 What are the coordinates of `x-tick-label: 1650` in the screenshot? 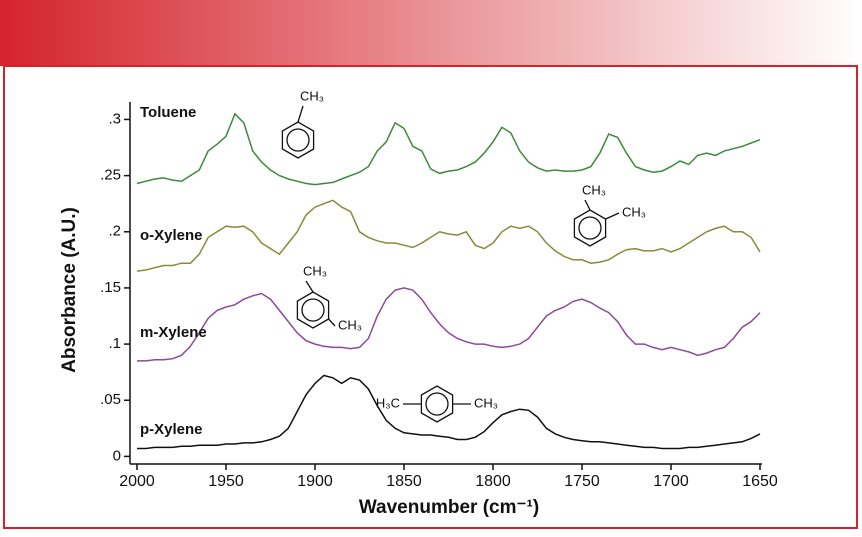 It's located at (760, 481).